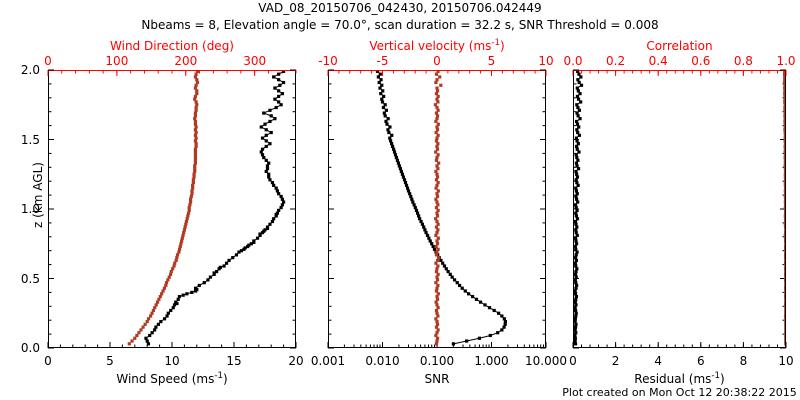  Describe the element at coordinates (658, 361) in the screenshot. I see `xtick-label-panel-3: 4` at that location.